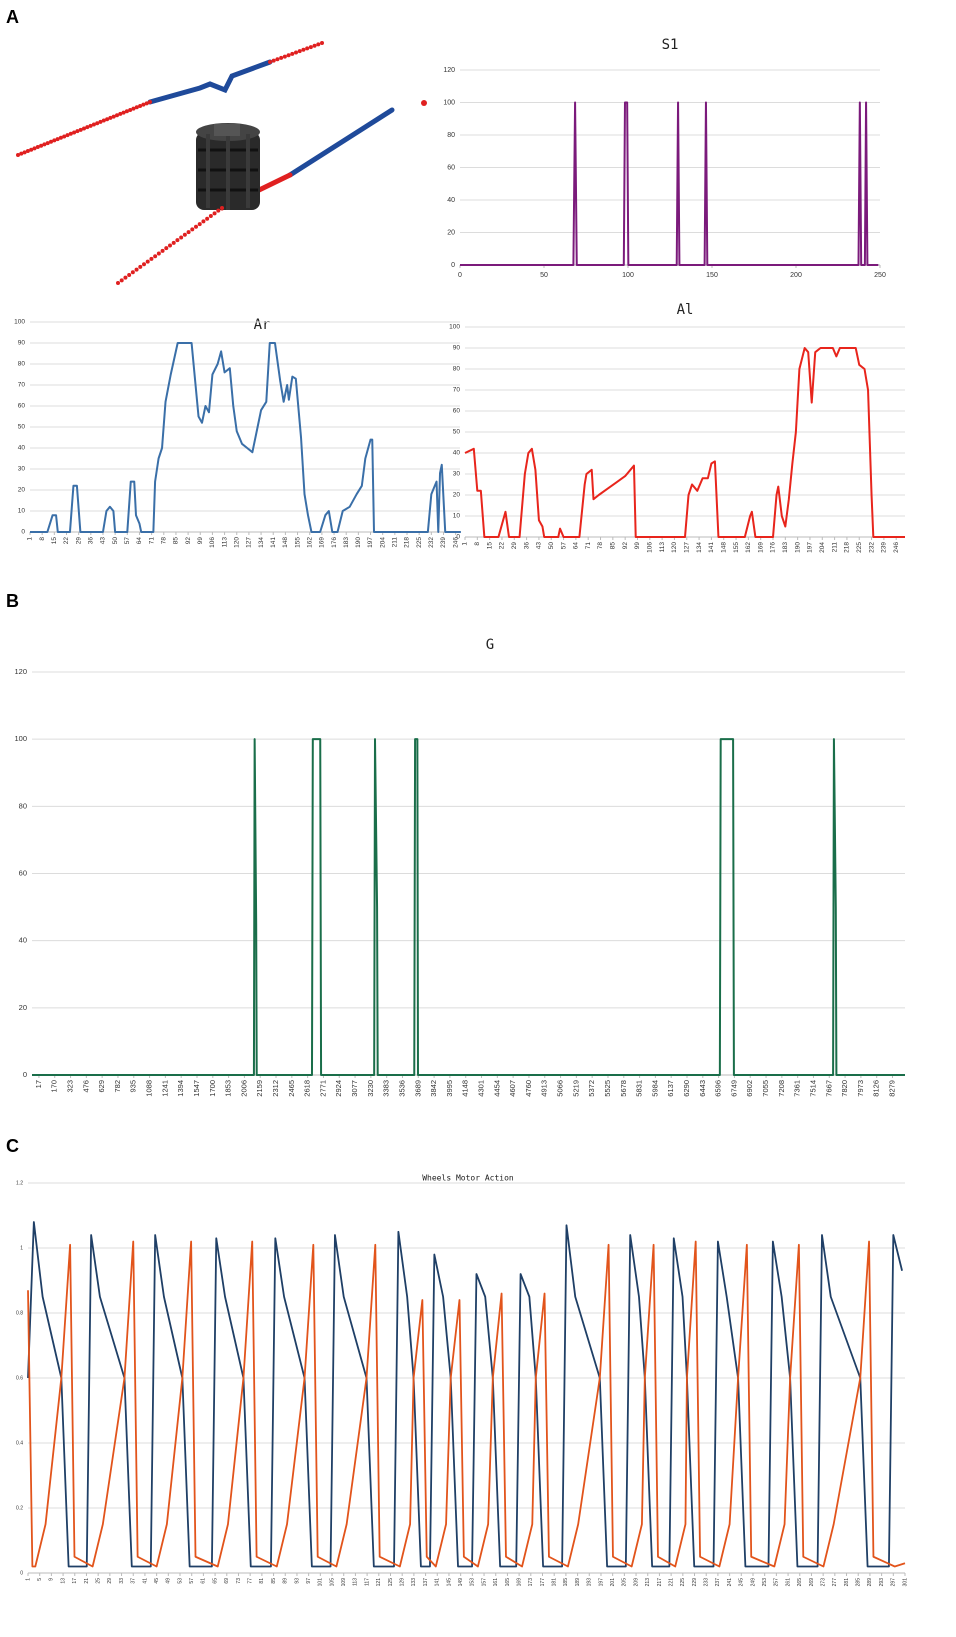  I want to click on x-tick-label: 4913, so click(544, 1088).